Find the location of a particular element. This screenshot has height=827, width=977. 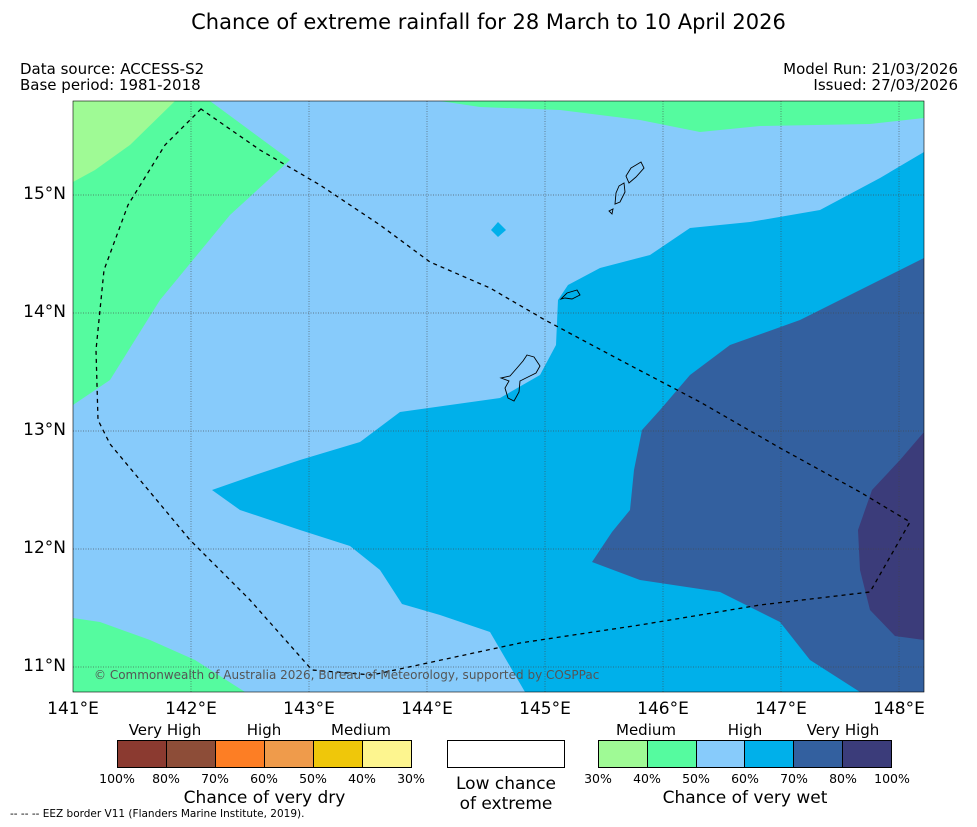

dry-category-high: High is located at coordinates (264, 730).